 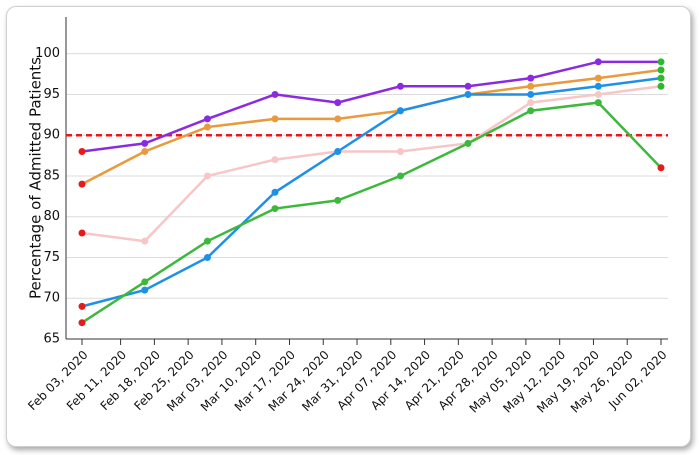 What do you see at coordinates (51, 257) in the screenshot?
I see `y-tick-label: 75` at bounding box center [51, 257].